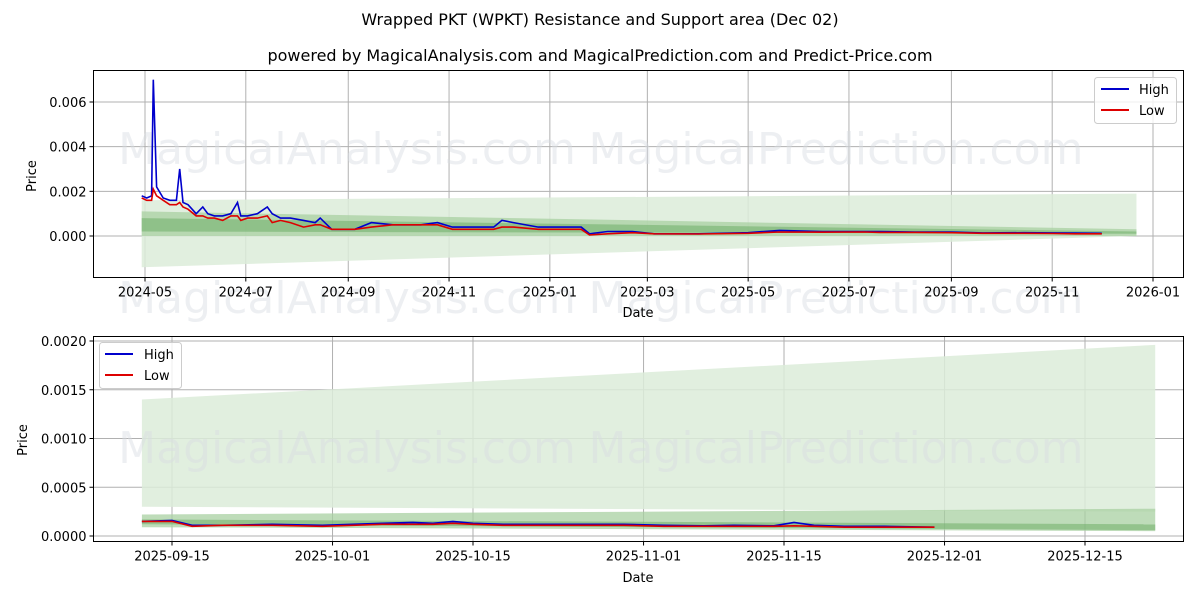 The image size is (1200, 600). I want to click on bottom-legend-high-label: High, so click(159, 355).